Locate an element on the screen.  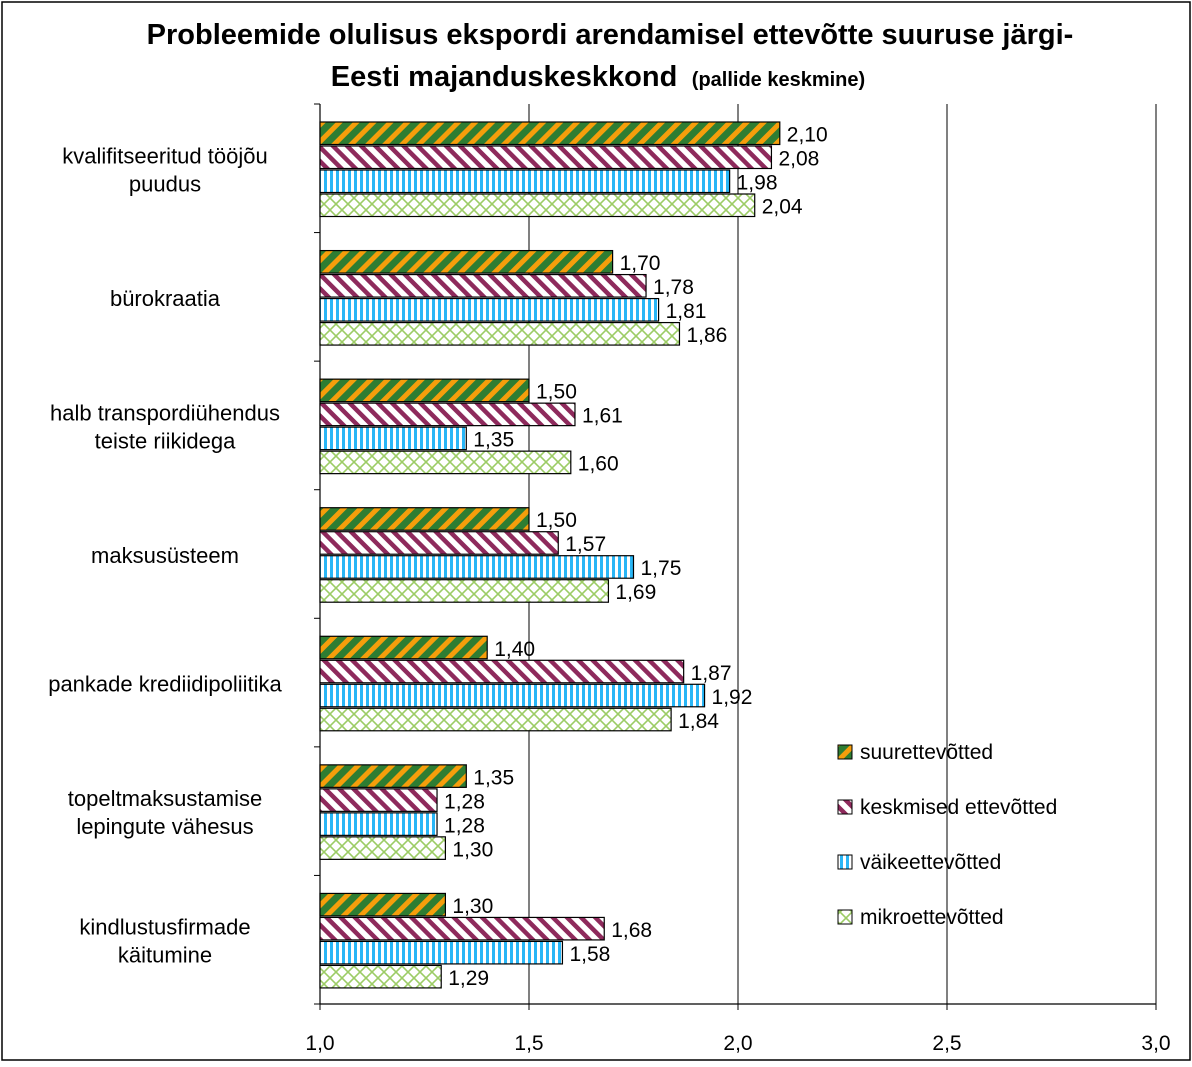
x-tick-label: 2,0 is located at coordinates (737, 1043).